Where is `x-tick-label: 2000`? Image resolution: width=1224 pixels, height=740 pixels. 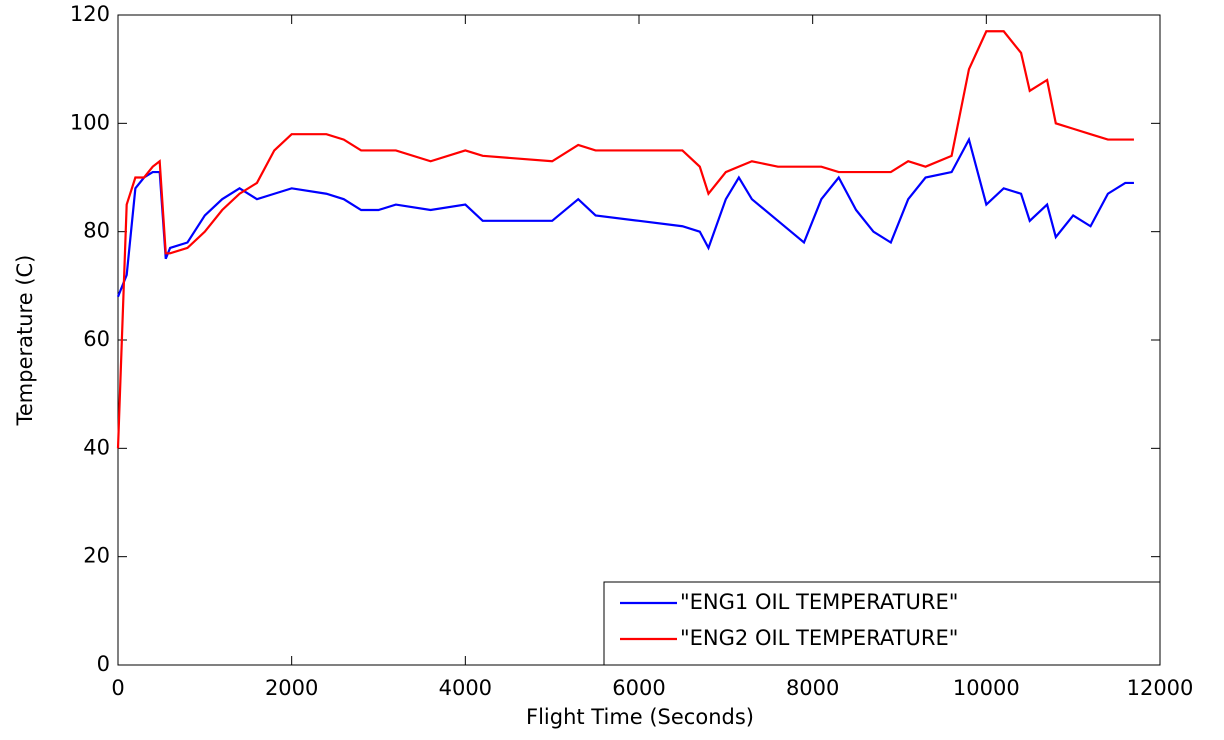
x-tick-label: 2000 is located at coordinates (291, 688).